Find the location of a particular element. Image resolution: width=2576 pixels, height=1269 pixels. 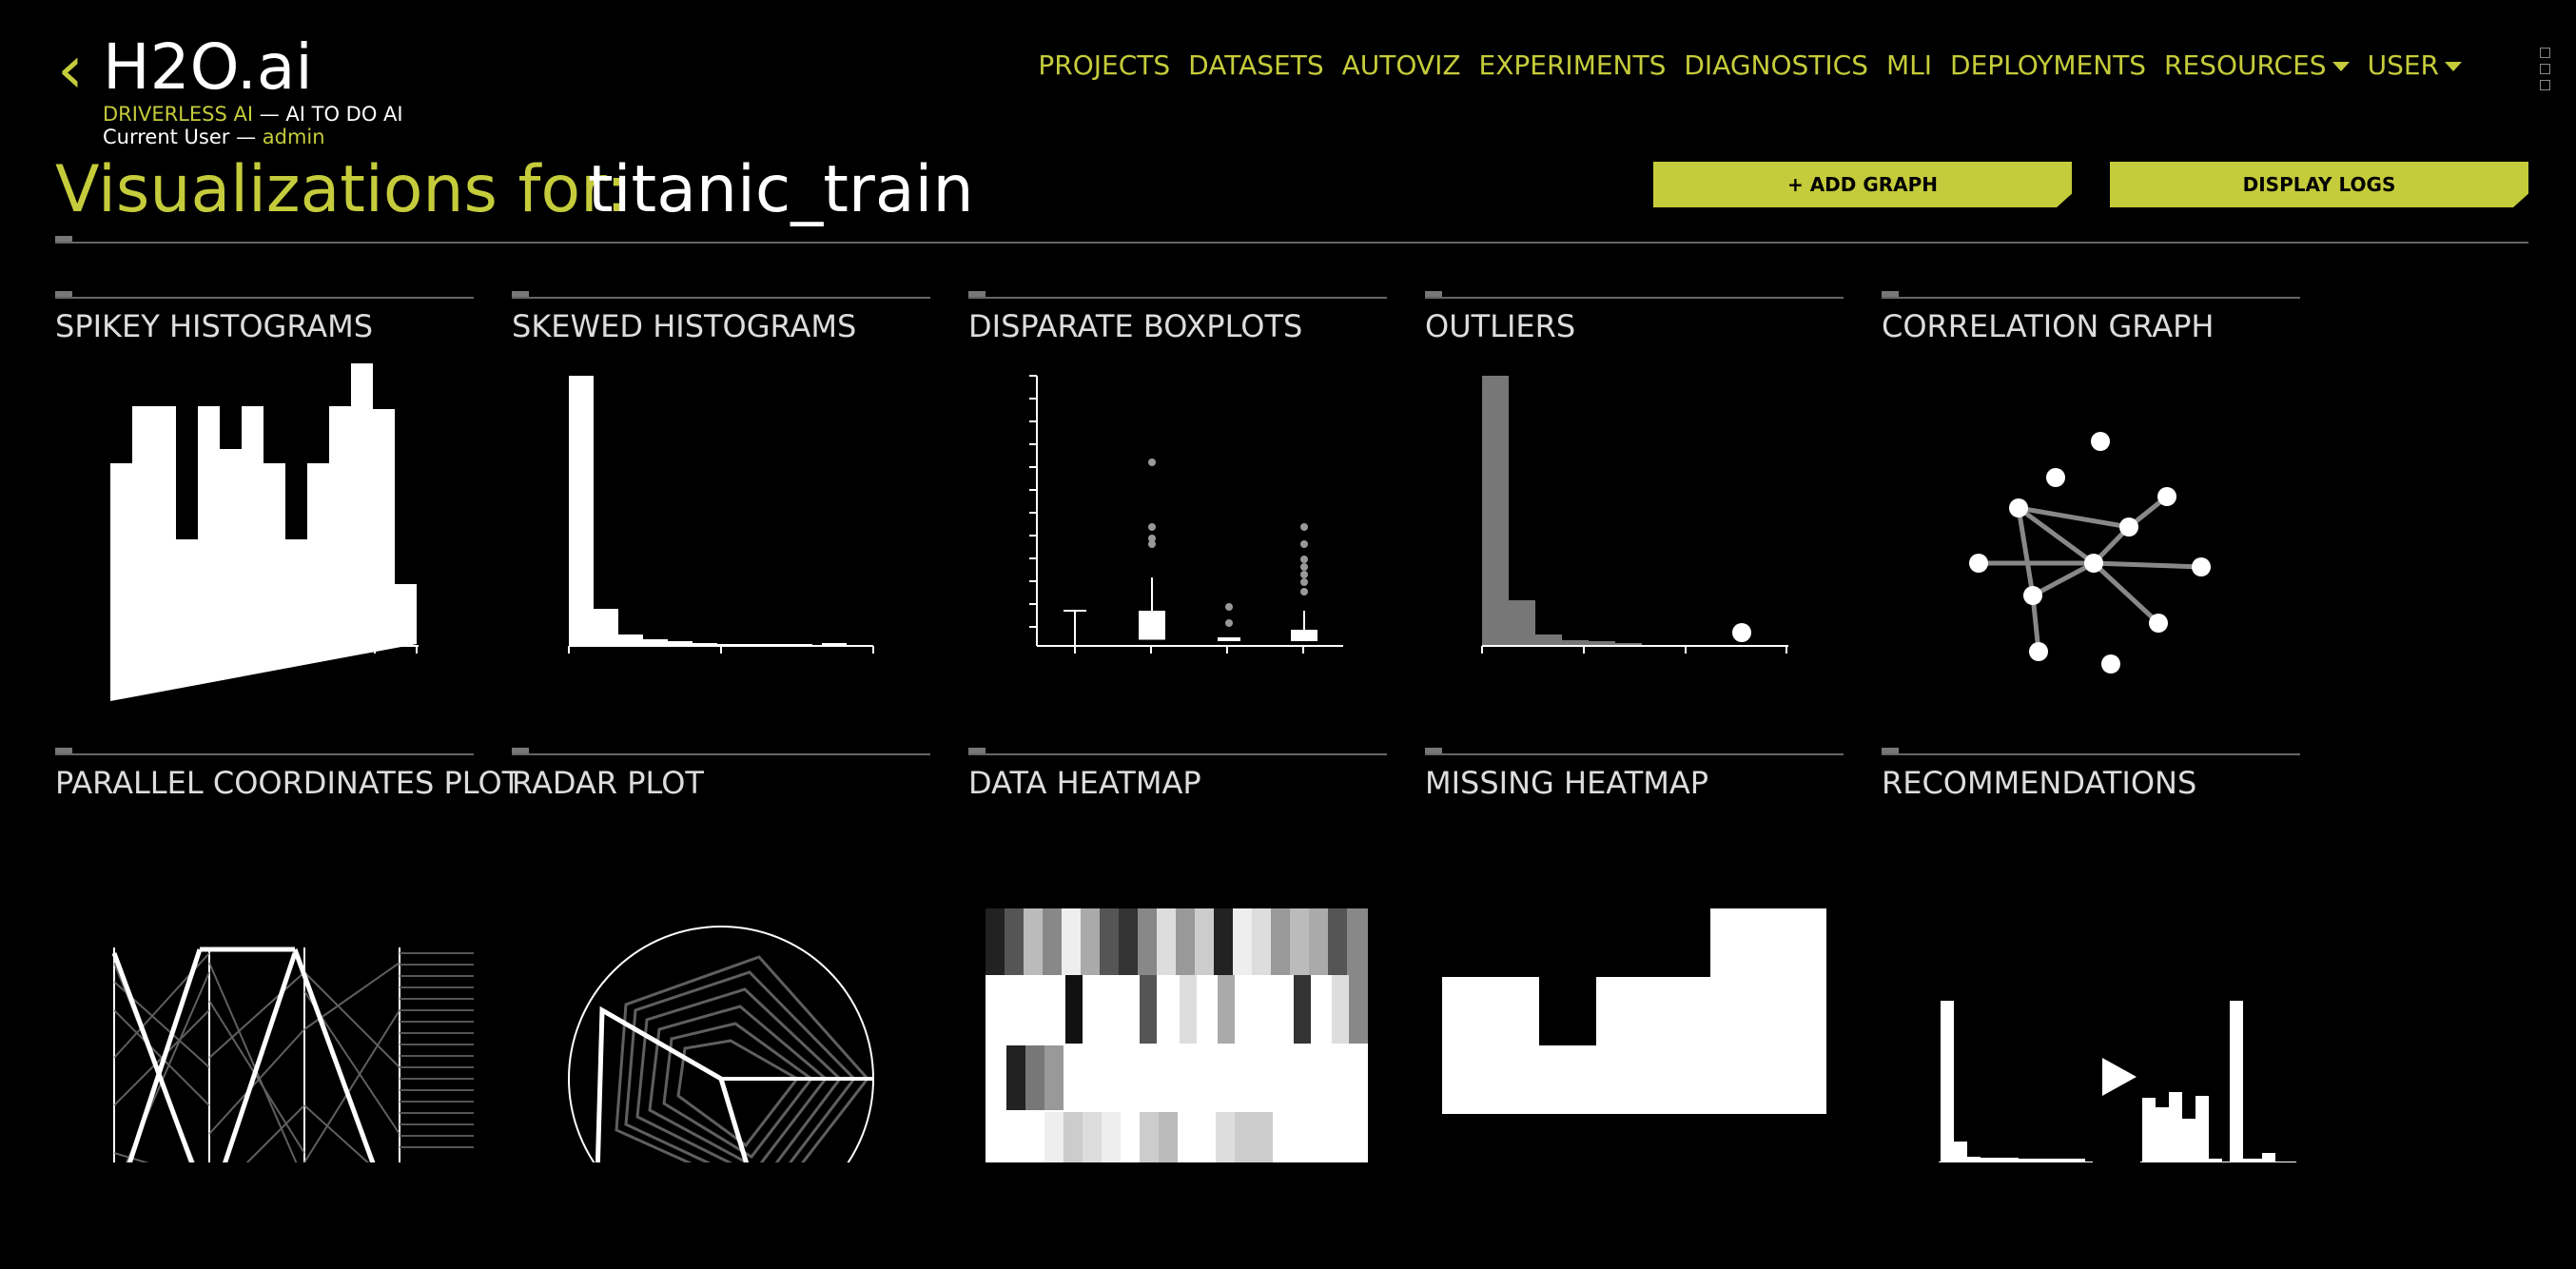

nav-diagnostics: DIAGNOSTICS is located at coordinates (1776, 65).